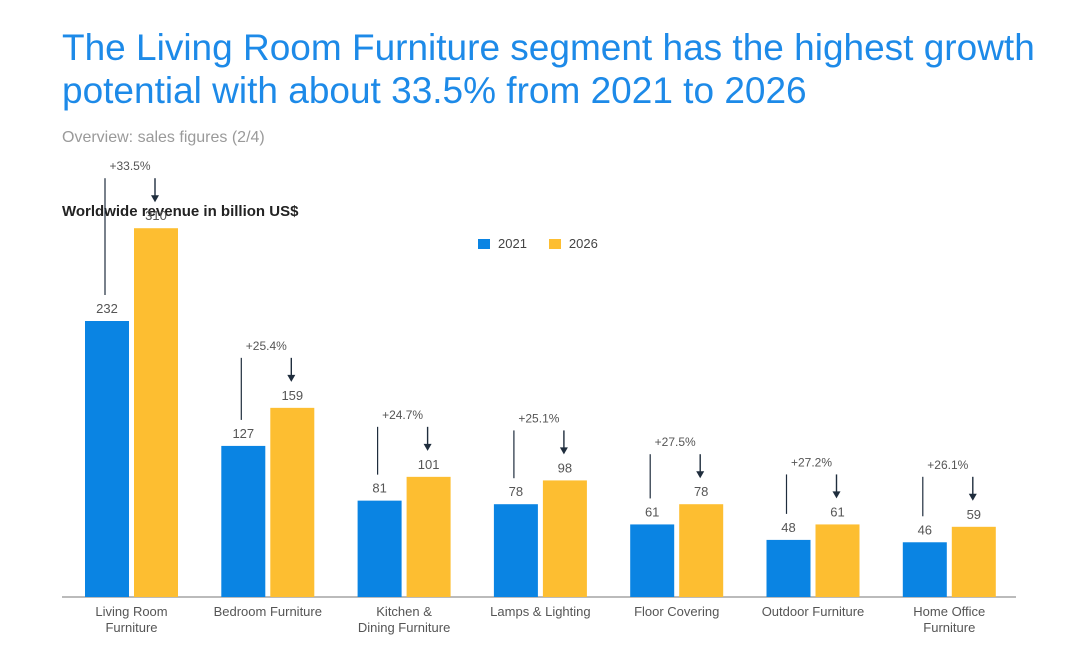 Image resolution: width=1080 pixels, height=672 pixels. I want to click on legend-item-2021: 2021, so click(502, 243).